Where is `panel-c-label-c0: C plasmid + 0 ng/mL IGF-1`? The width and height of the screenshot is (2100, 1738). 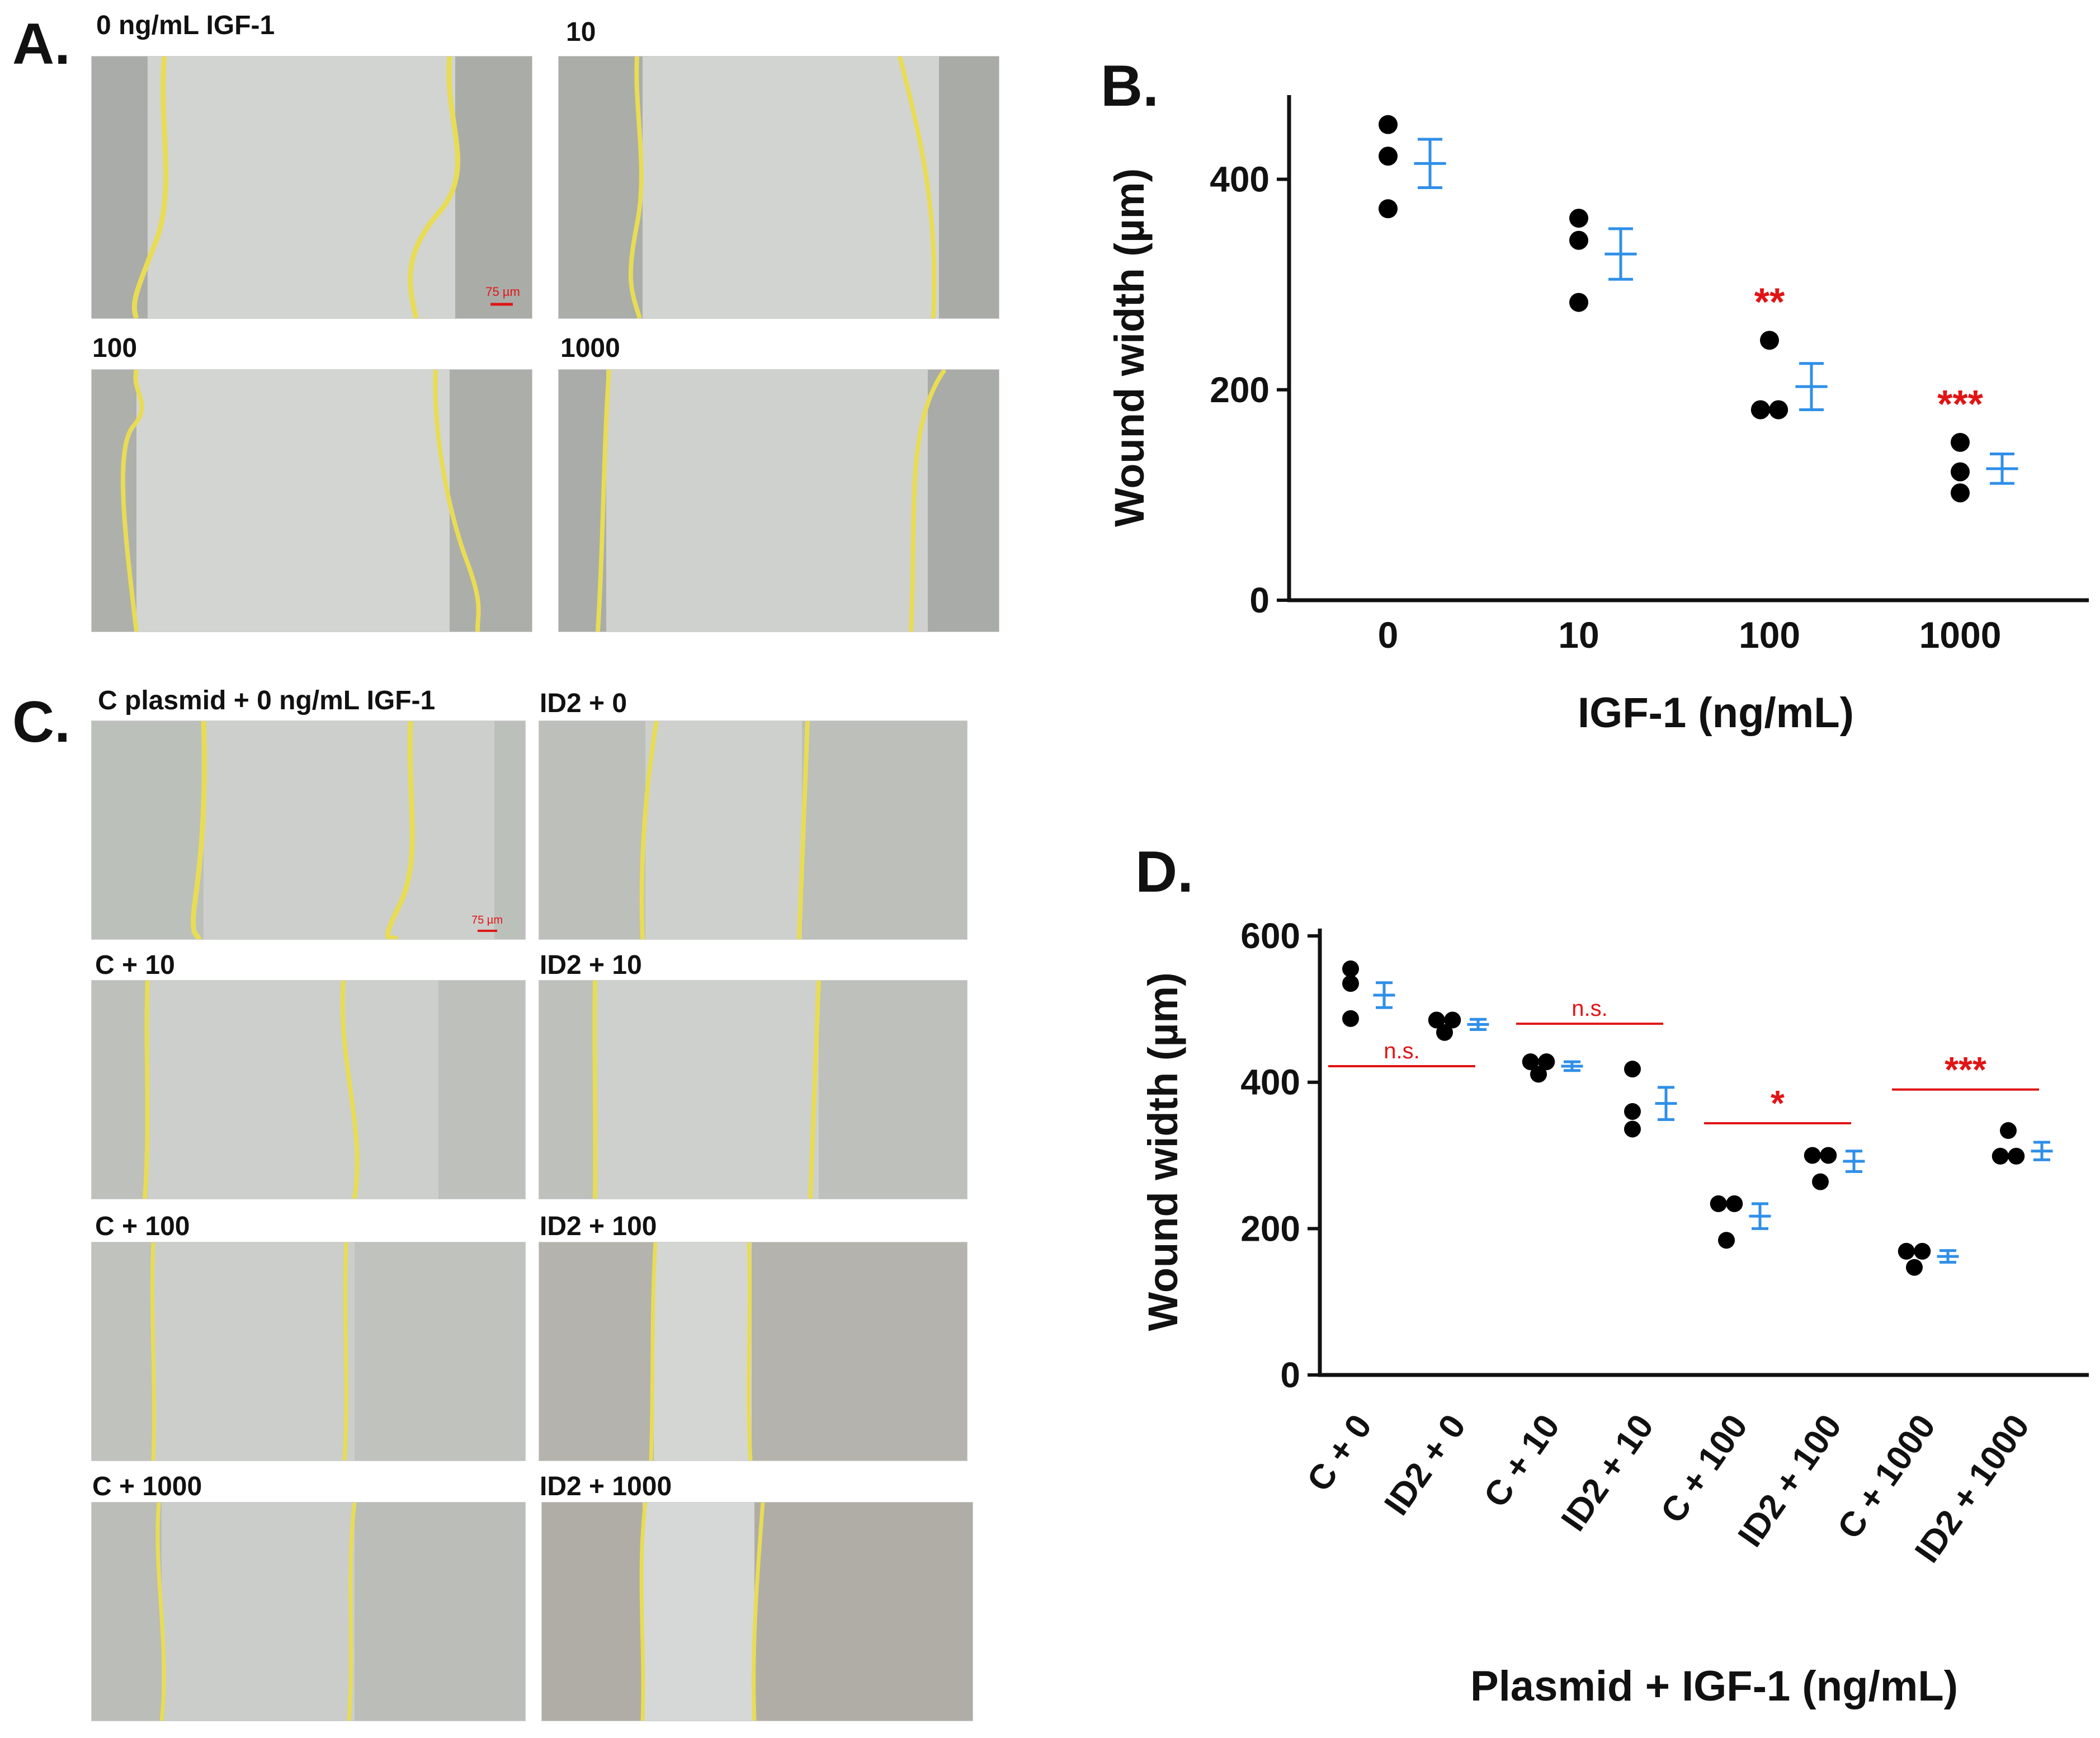 panel-c-label-c0: C plasmid + 0 ng/mL IGF-1 is located at coordinates (267, 700).